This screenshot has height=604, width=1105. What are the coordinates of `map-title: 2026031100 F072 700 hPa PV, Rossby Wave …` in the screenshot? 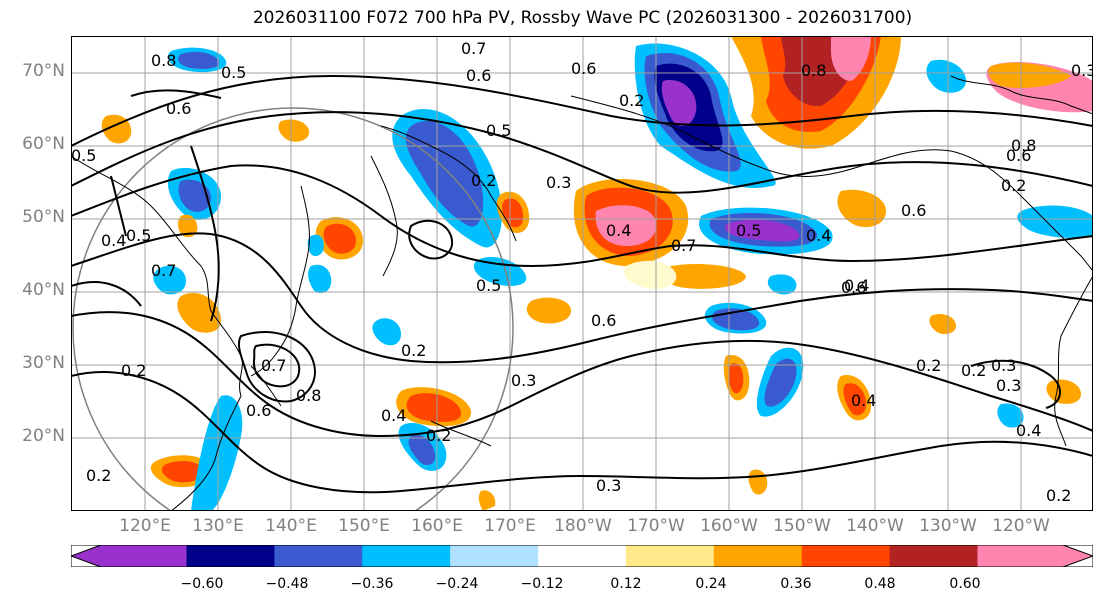 It's located at (582, 18).